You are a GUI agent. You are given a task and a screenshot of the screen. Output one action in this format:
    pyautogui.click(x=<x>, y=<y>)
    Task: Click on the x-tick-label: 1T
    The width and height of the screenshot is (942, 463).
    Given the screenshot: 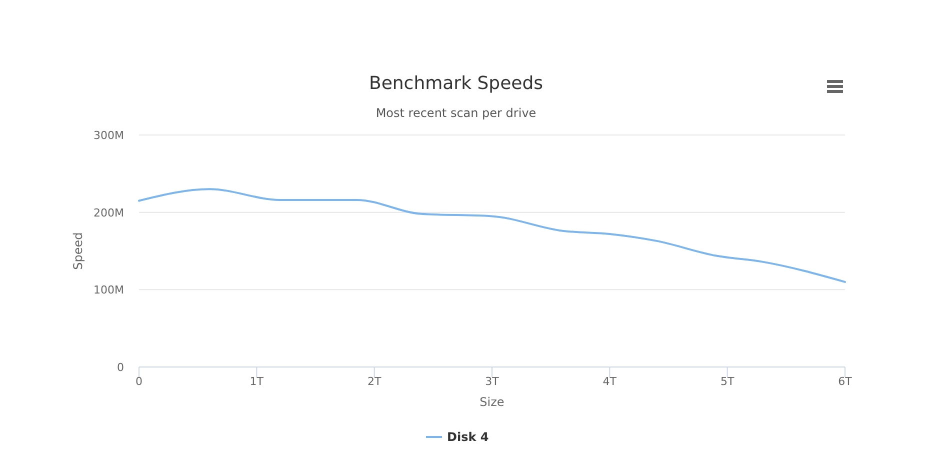 What is the action you would take?
    pyautogui.click(x=257, y=381)
    